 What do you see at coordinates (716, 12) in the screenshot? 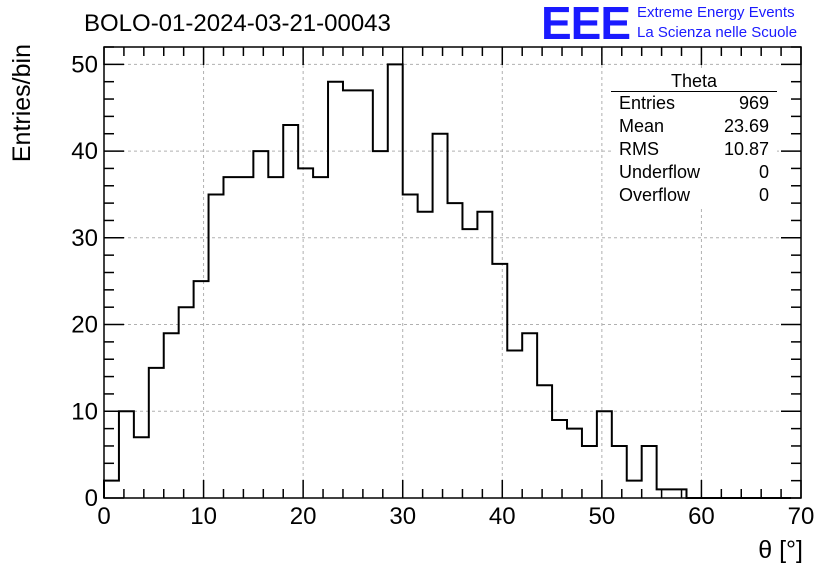
I see `logo-line-1: Extreme Energy Events` at bounding box center [716, 12].